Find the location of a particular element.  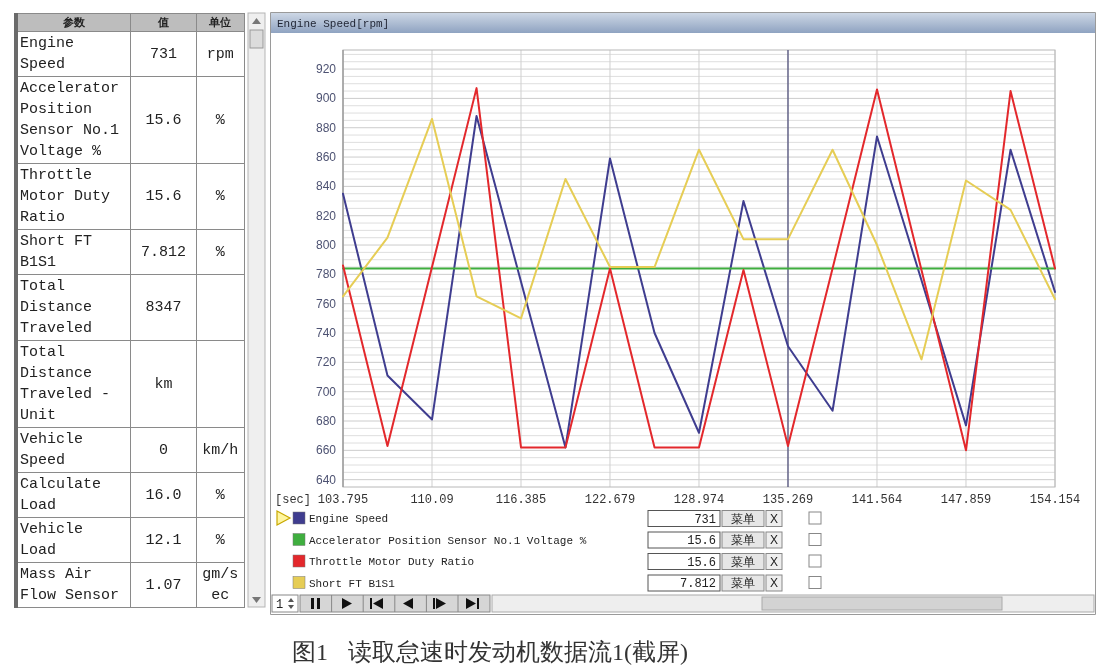

legend-label: Engine Speed is located at coordinates (349, 519).